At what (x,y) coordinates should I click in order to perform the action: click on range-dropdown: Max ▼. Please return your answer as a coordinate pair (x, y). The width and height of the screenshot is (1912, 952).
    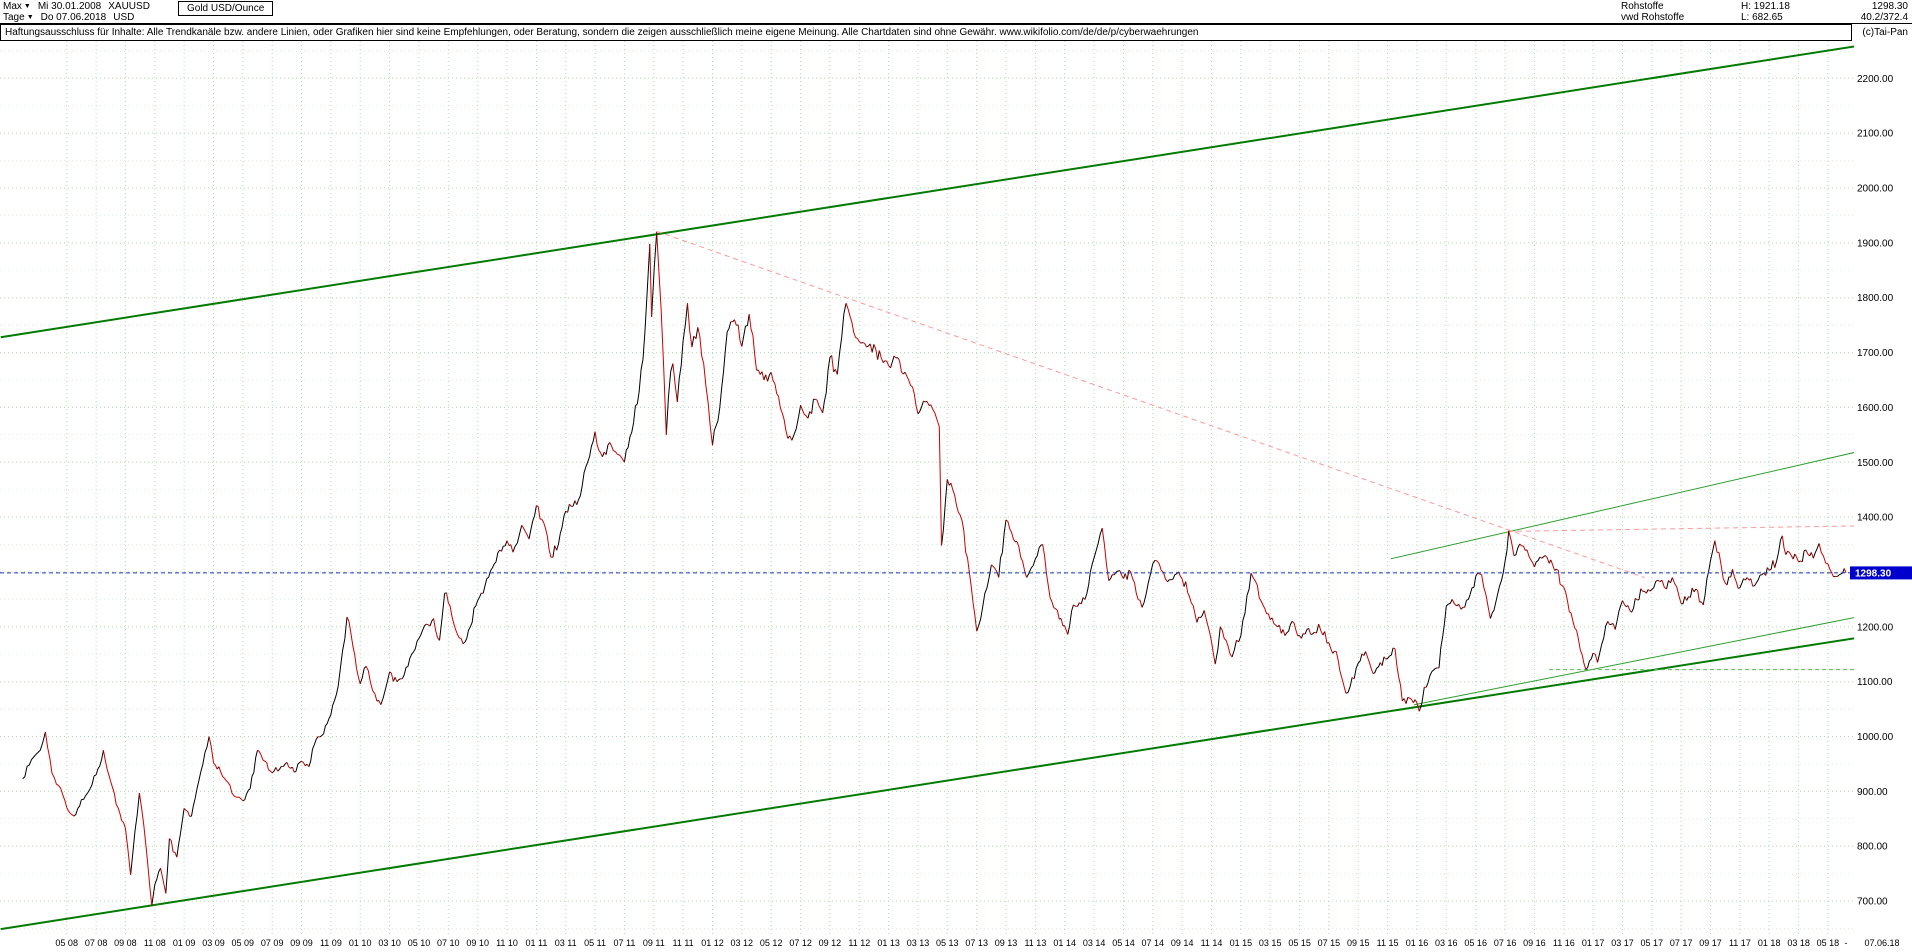
    Looking at the image, I should click on (17, 6).